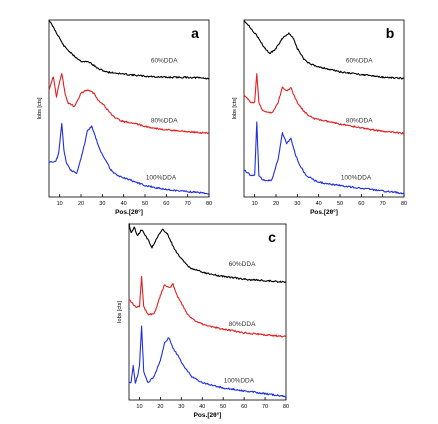 The image size is (438, 424). What do you see at coordinates (195, 33) in the screenshot?
I see `panel-letter: a` at bounding box center [195, 33].